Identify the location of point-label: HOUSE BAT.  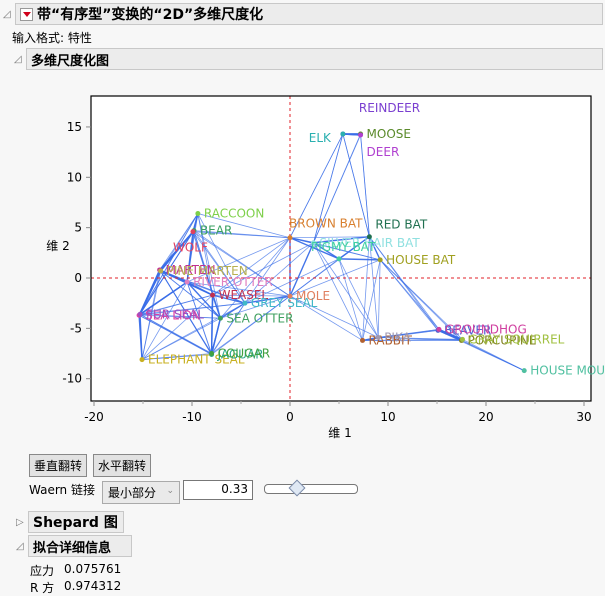
(421, 260).